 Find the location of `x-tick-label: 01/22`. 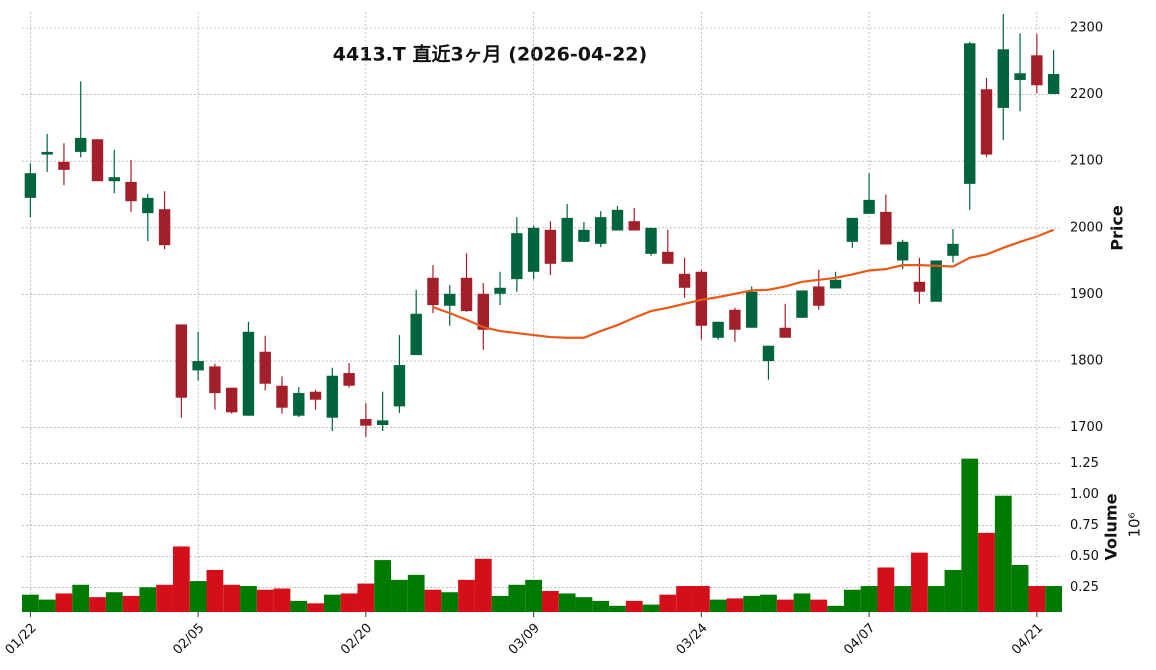

x-tick-label: 01/22 is located at coordinates (21, 639).